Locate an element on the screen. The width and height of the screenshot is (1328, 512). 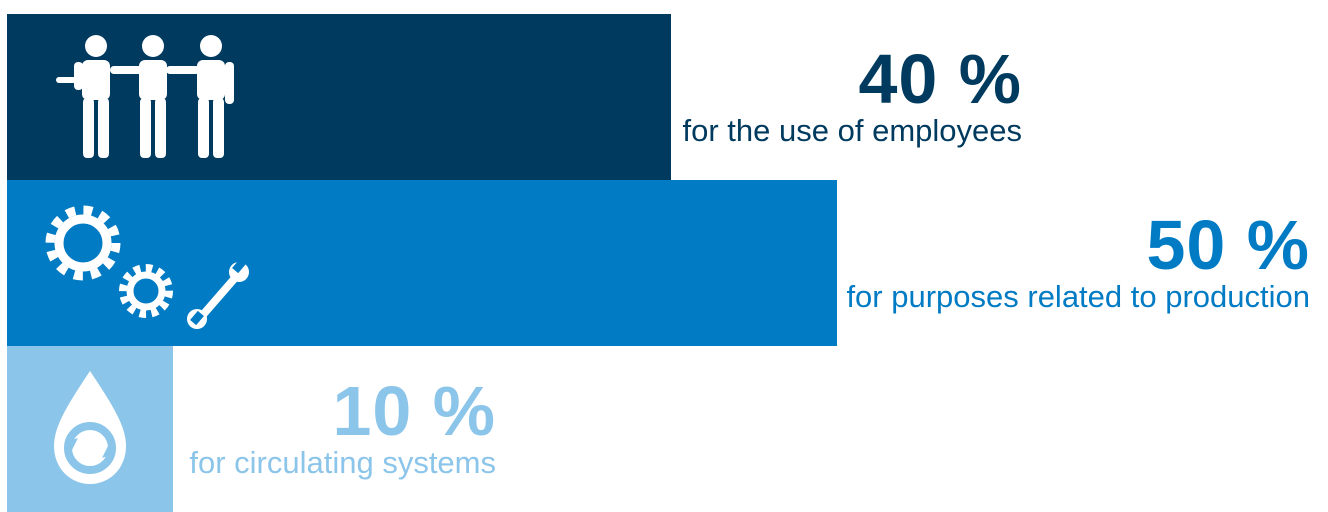
category-label-production: for purposes related to production is located at coordinates (1078, 296).